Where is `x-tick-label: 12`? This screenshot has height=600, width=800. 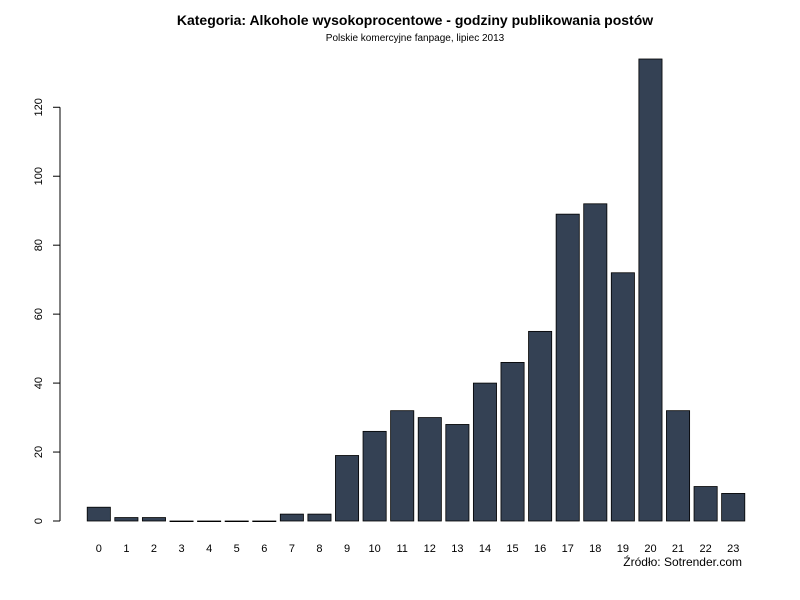 x-tick-label: 12 is located at coordinates (430, 549).